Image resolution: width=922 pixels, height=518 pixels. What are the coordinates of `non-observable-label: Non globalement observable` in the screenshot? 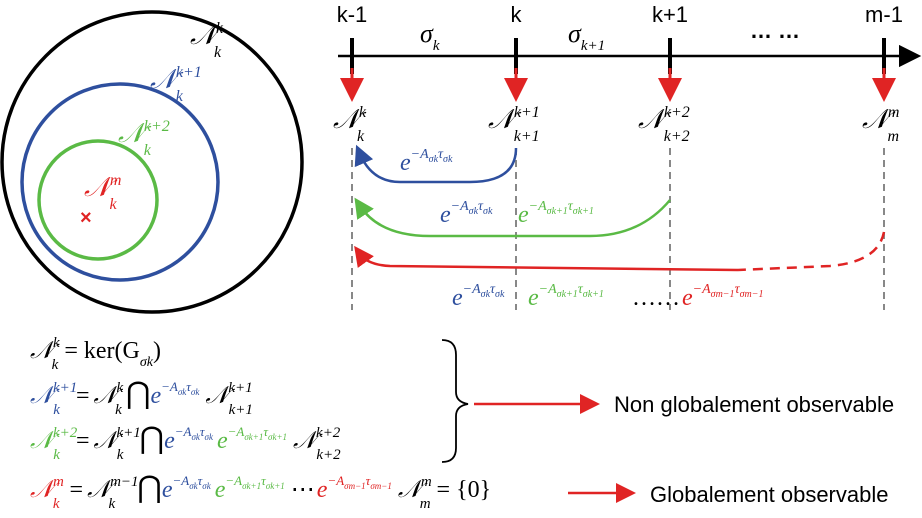 It's located at (754, 404).